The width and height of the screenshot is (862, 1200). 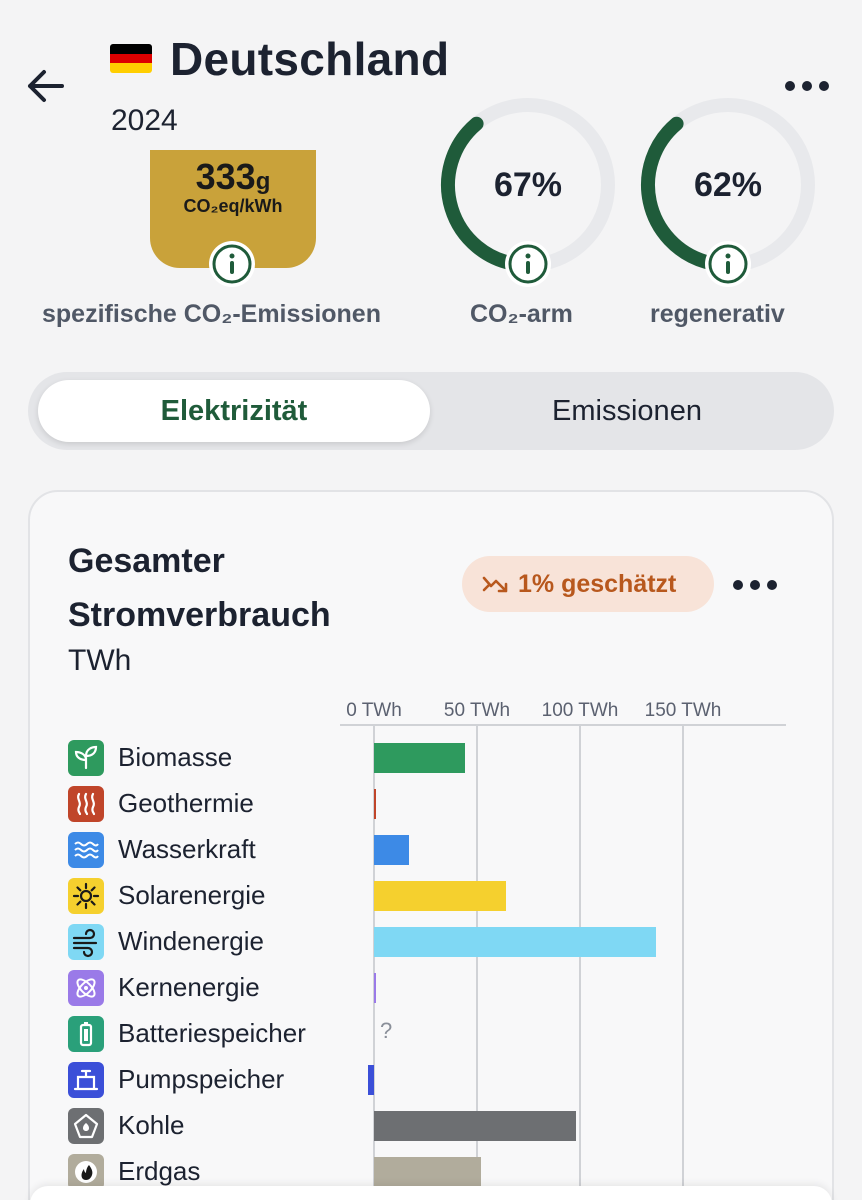 What do you see at coordinates (515, 942) in the screenshot?
I see `bar-windenergie` at bounding box center [515, 942].